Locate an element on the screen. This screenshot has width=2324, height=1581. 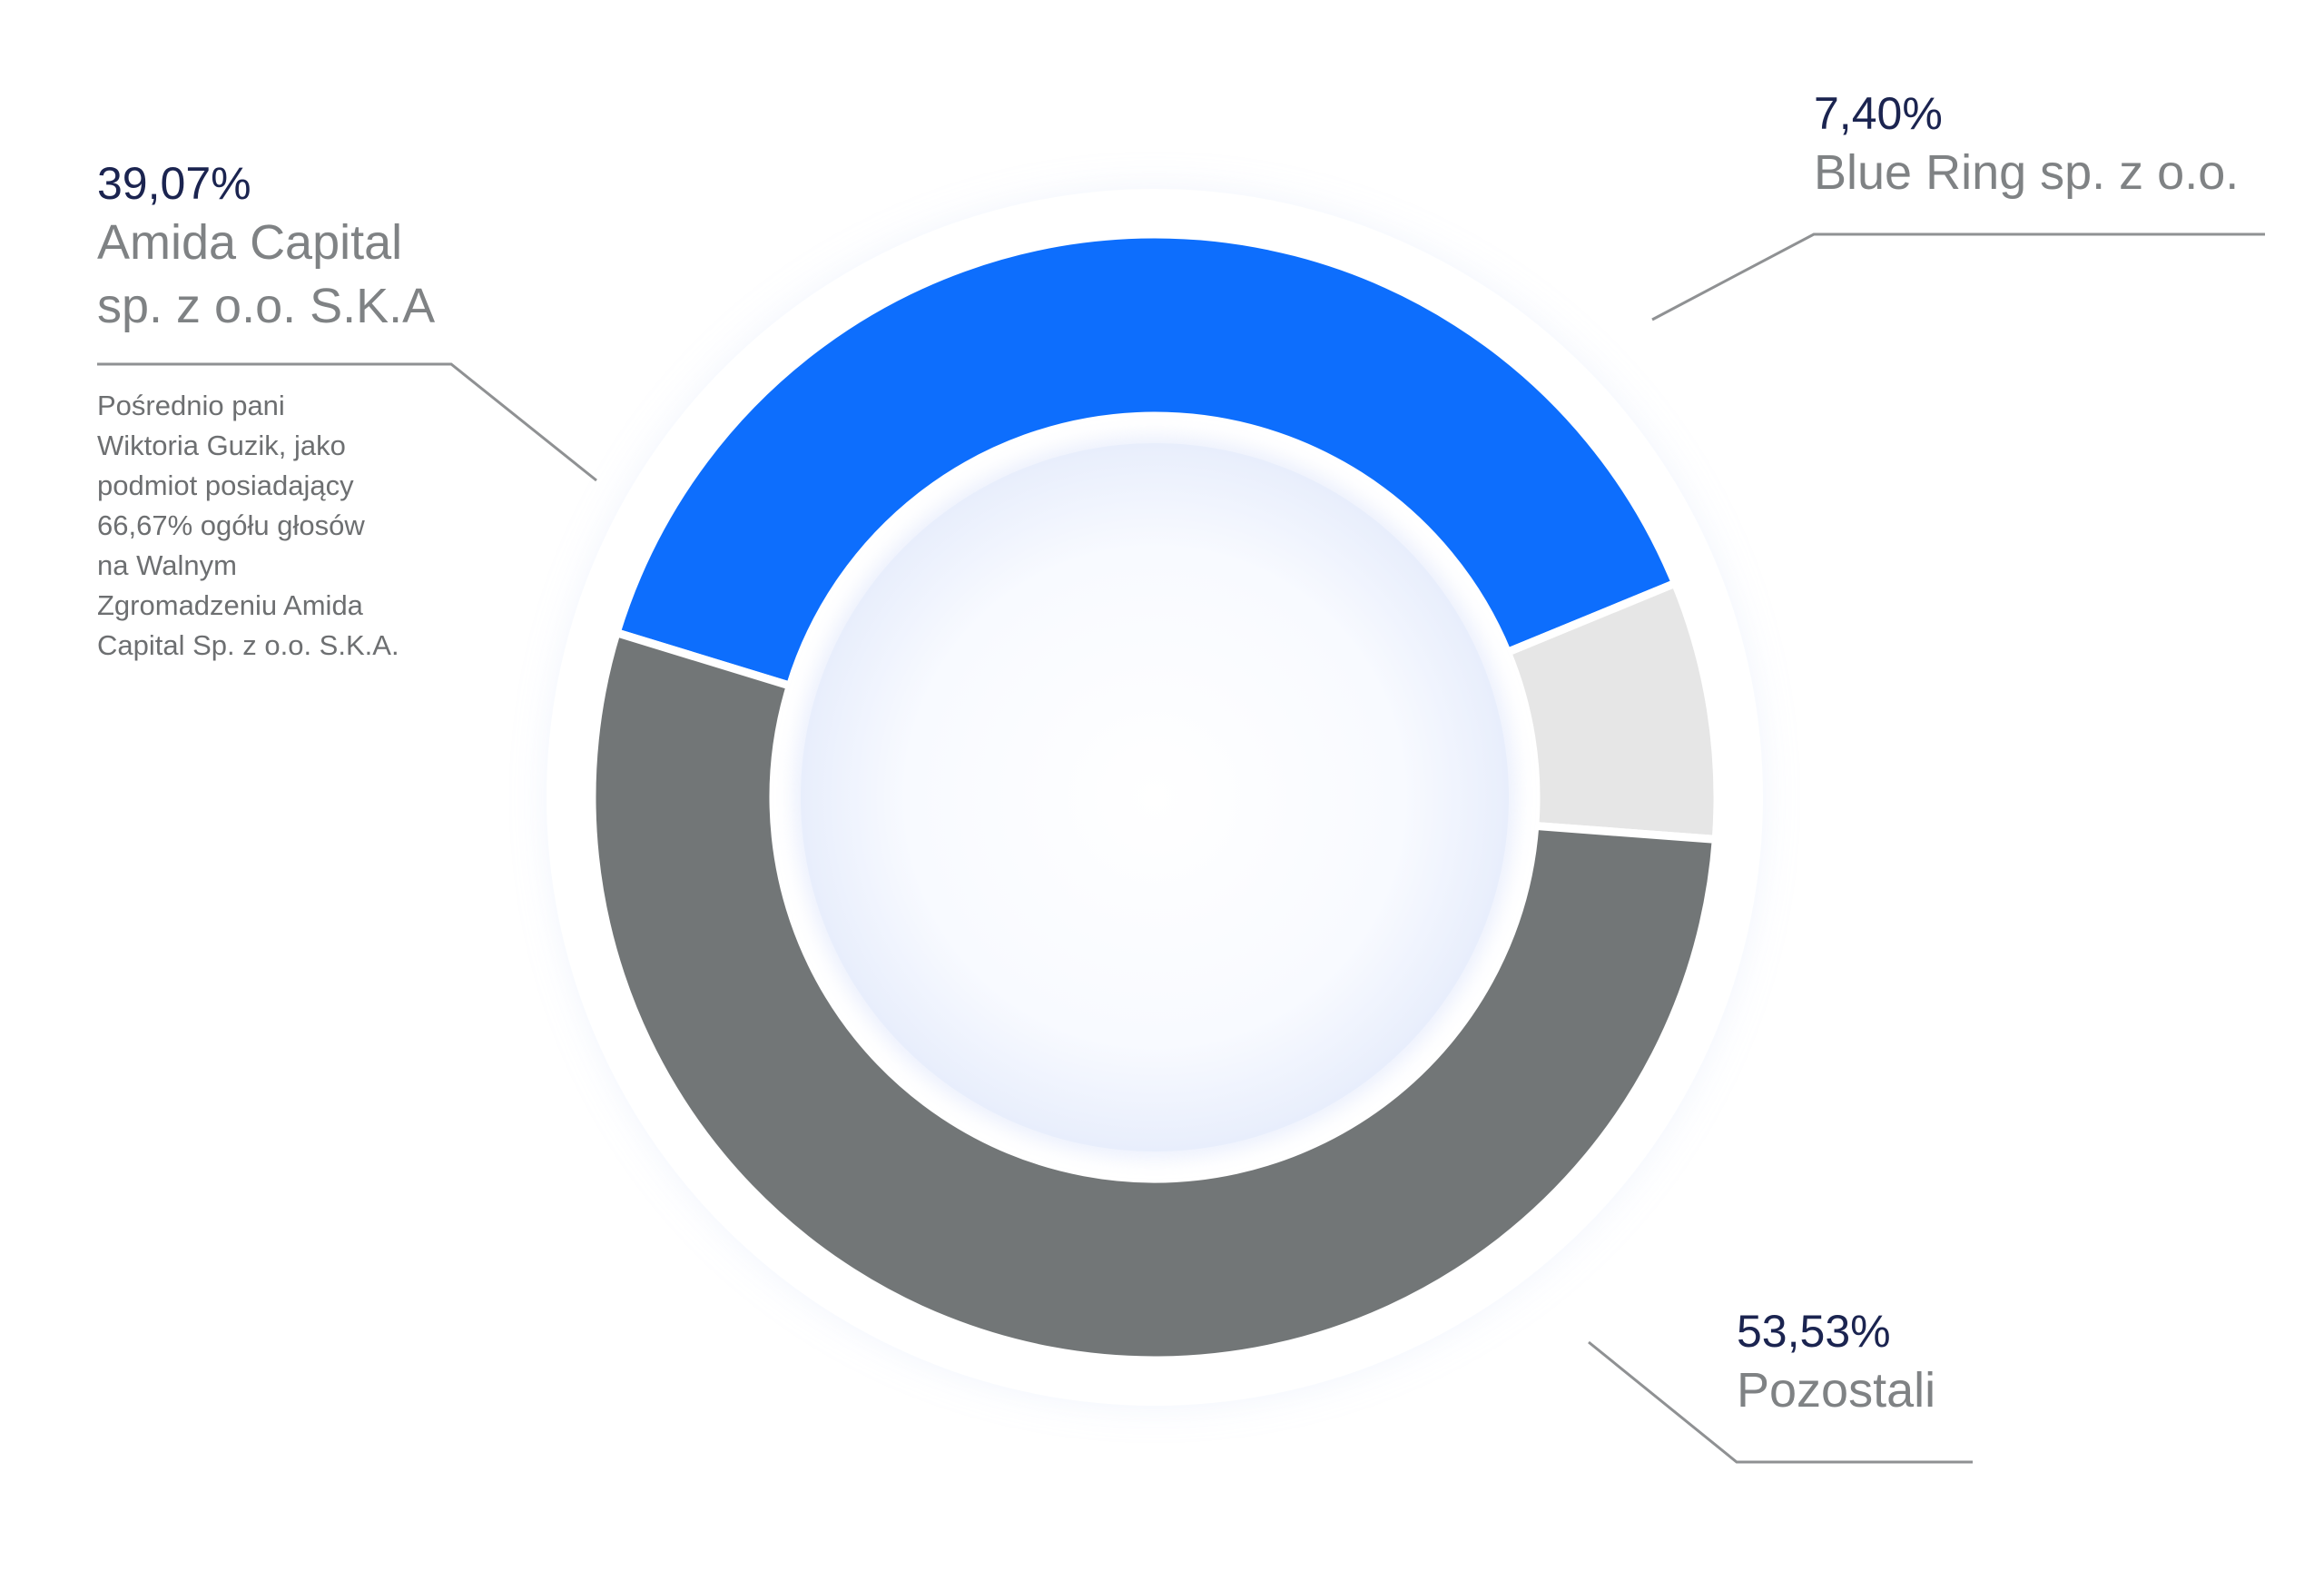
amida-note-line: na Walnym is located at coordinates (167, 565).